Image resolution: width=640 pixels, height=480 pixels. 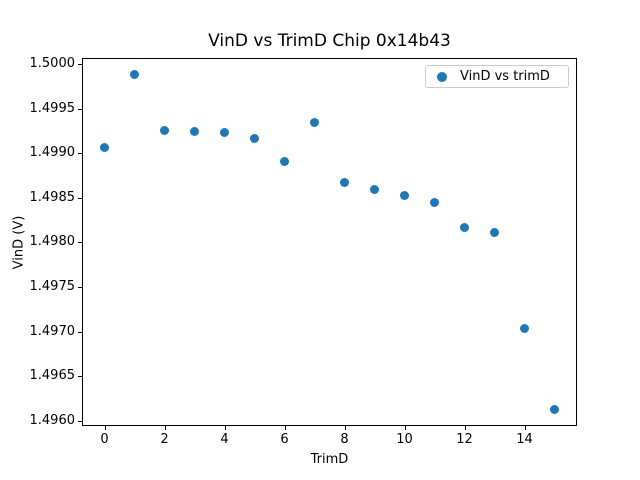 I want to click on x-axis-label: TrimD, so click(x=329, y=459).